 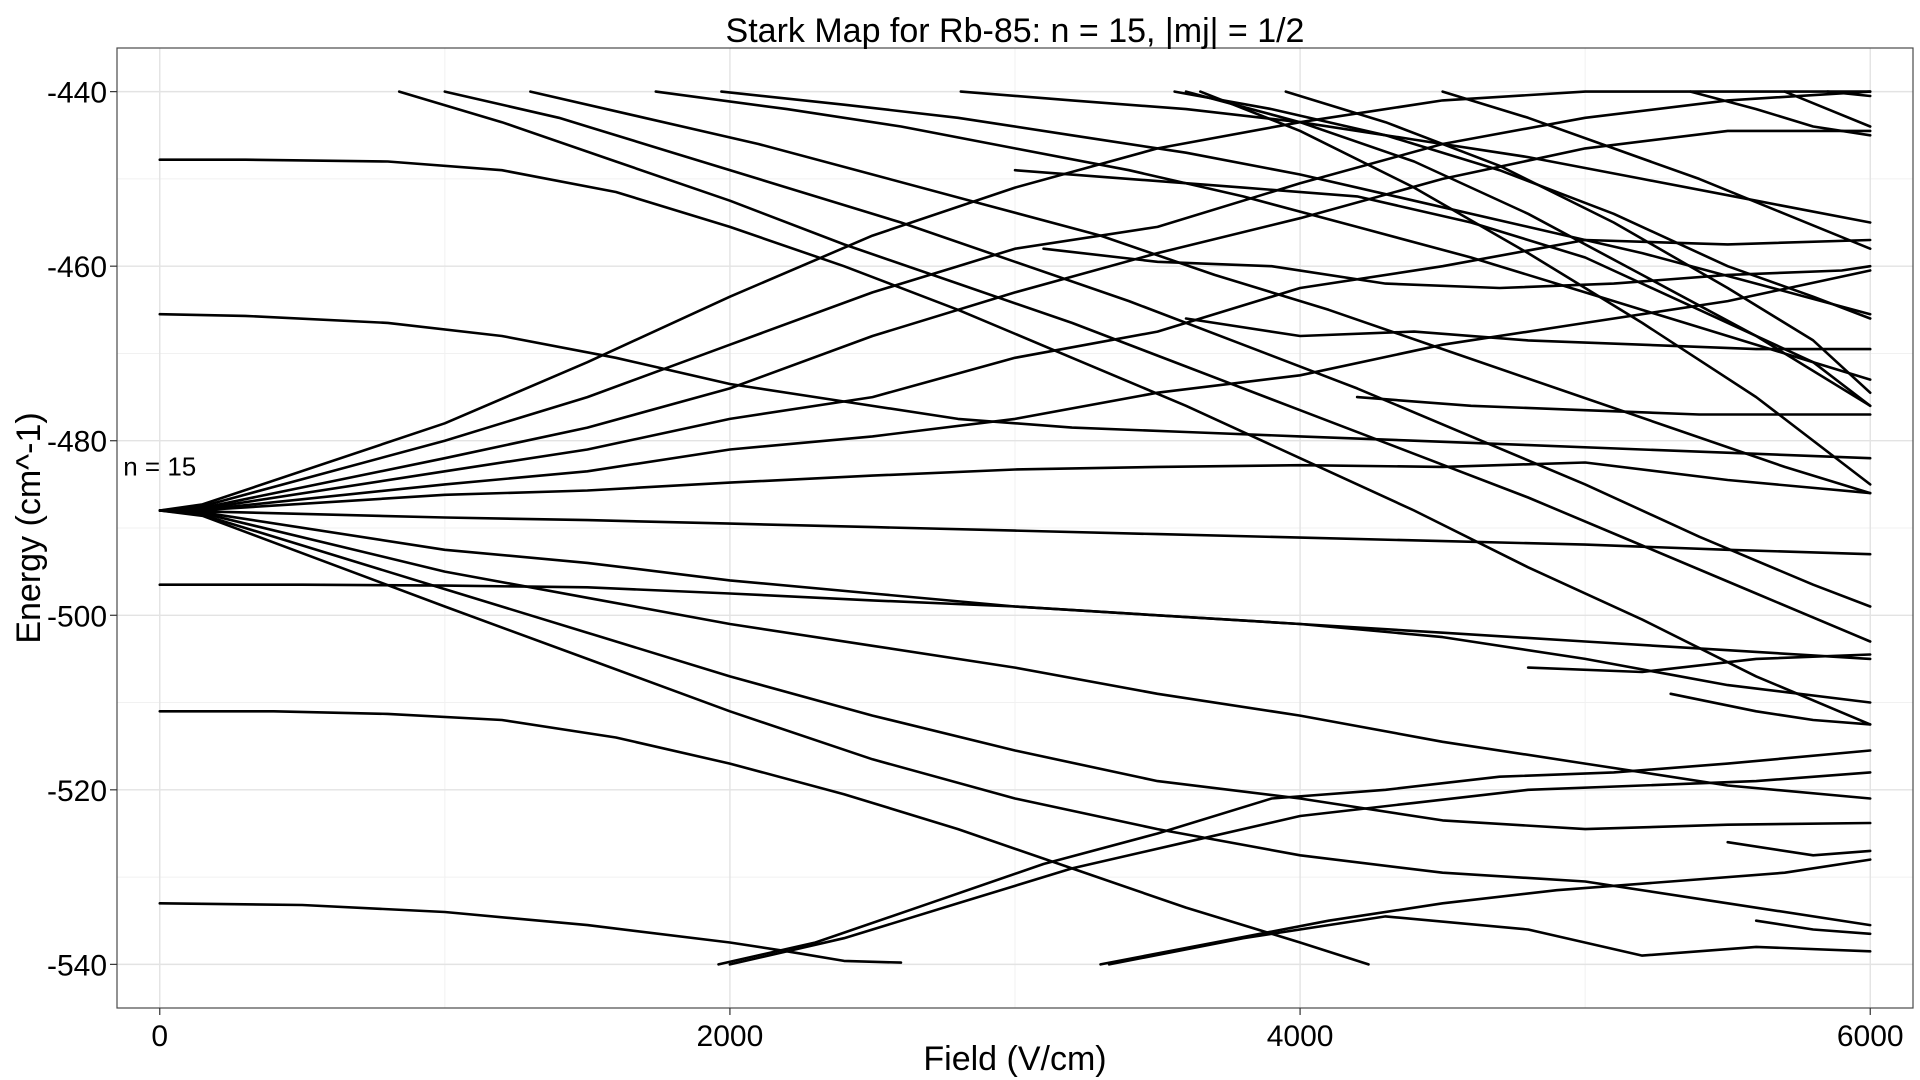 I want to click on x-tick-label: 6000, so click(x=1870, y=1036).